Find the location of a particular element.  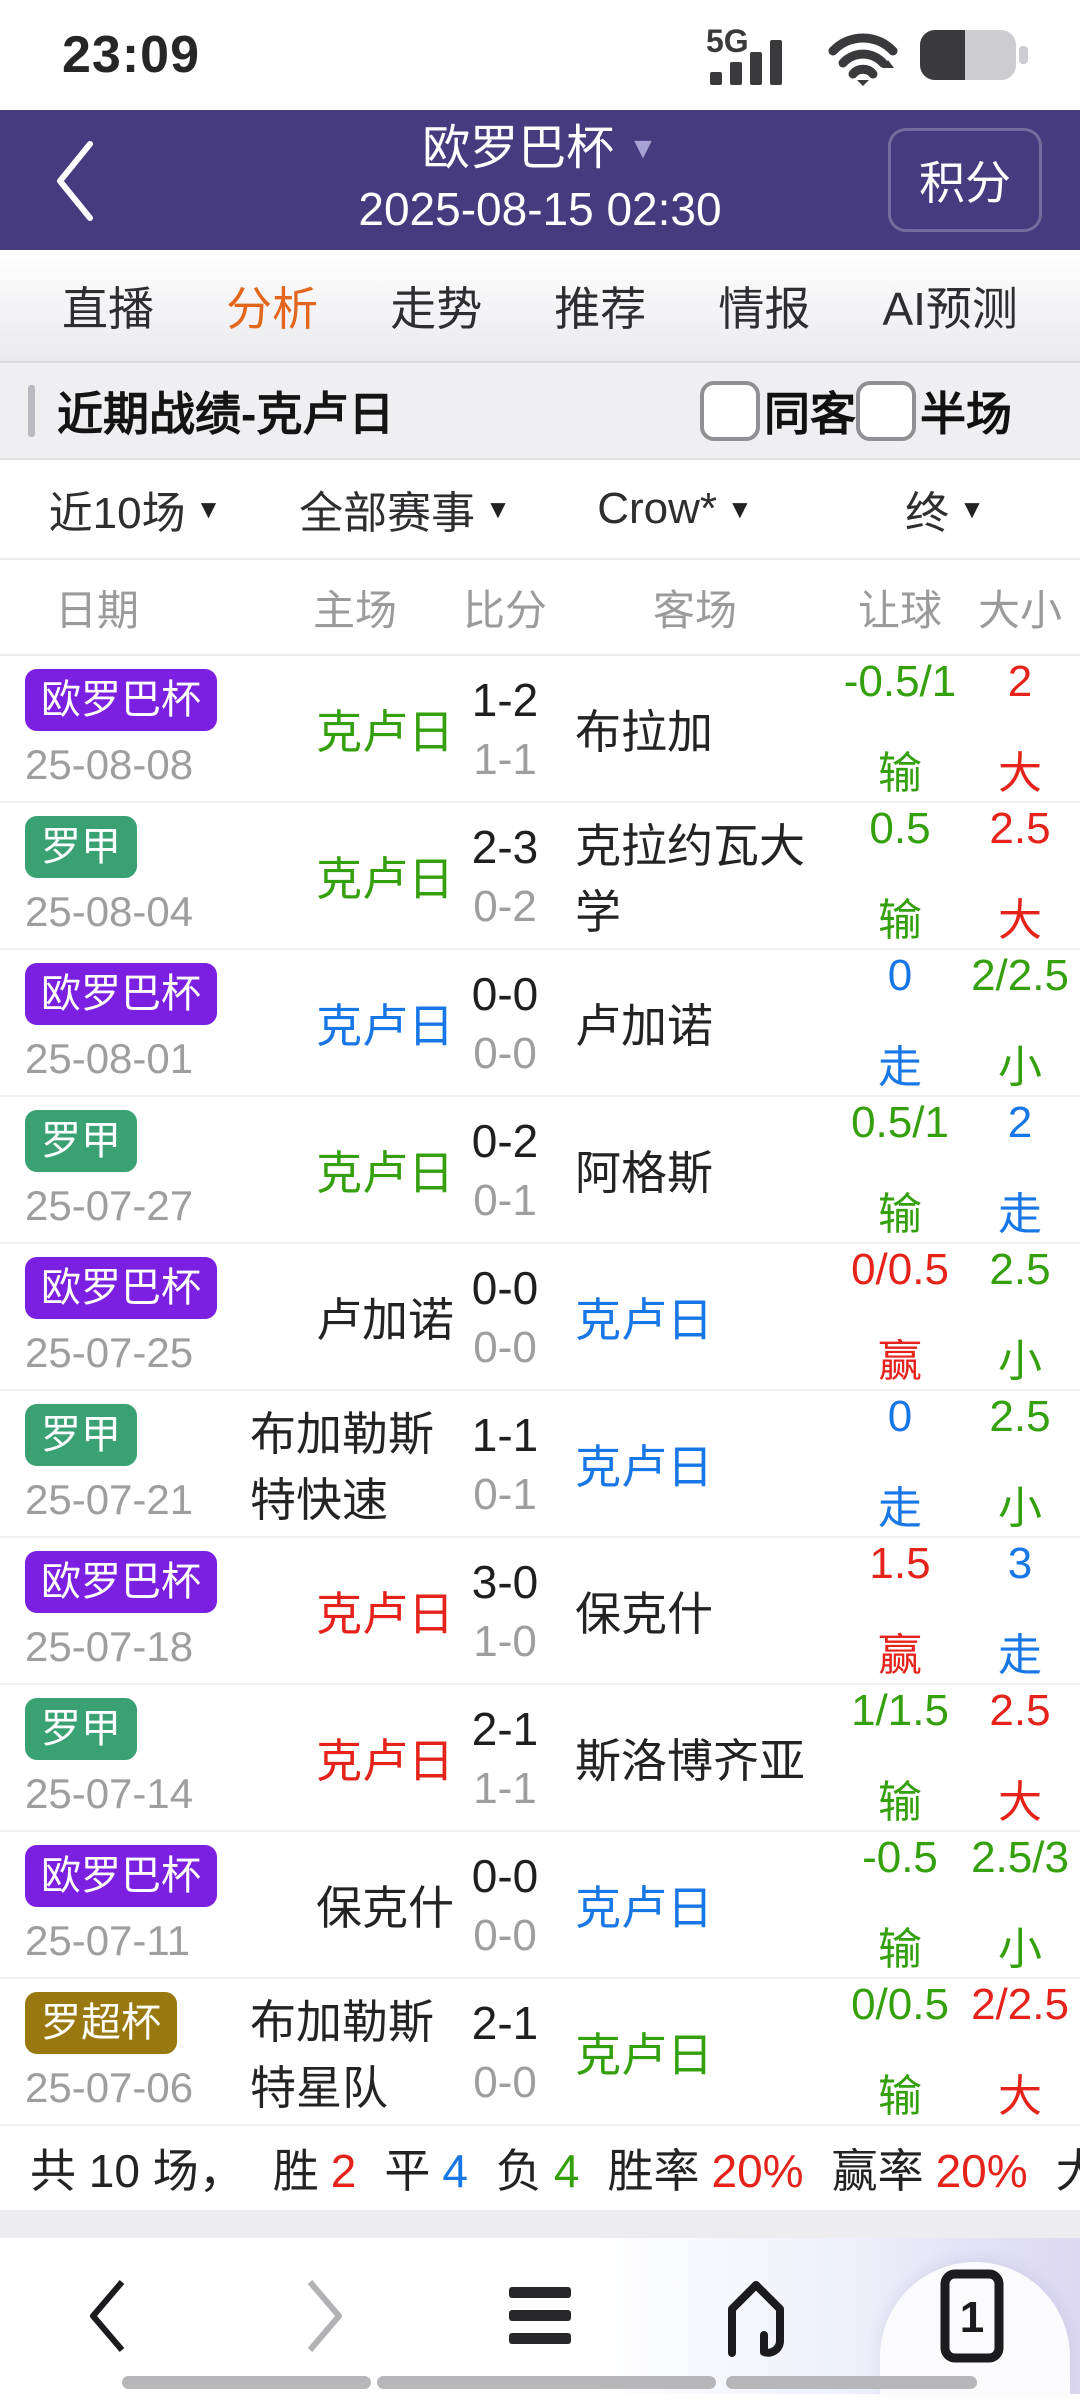

overunder-value: 2.5 is located at coordinates (1020, 1416).